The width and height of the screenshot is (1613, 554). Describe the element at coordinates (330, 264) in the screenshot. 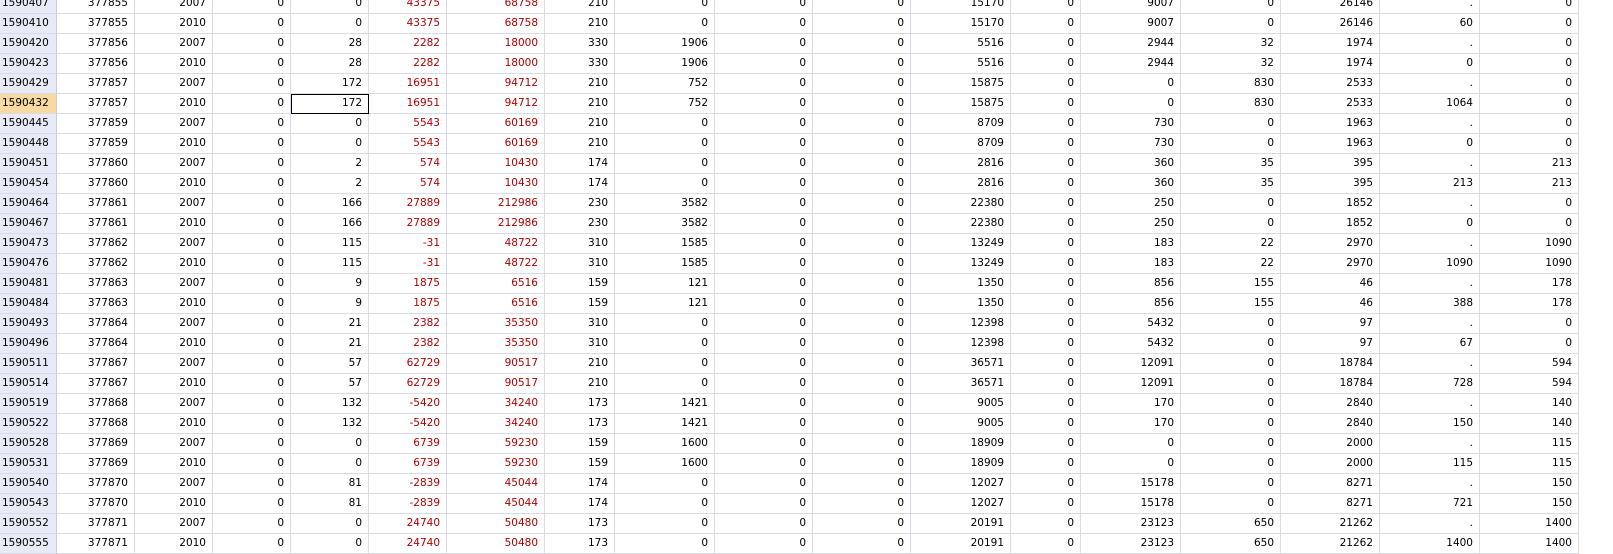

I see `table-cell: 115` at that location.